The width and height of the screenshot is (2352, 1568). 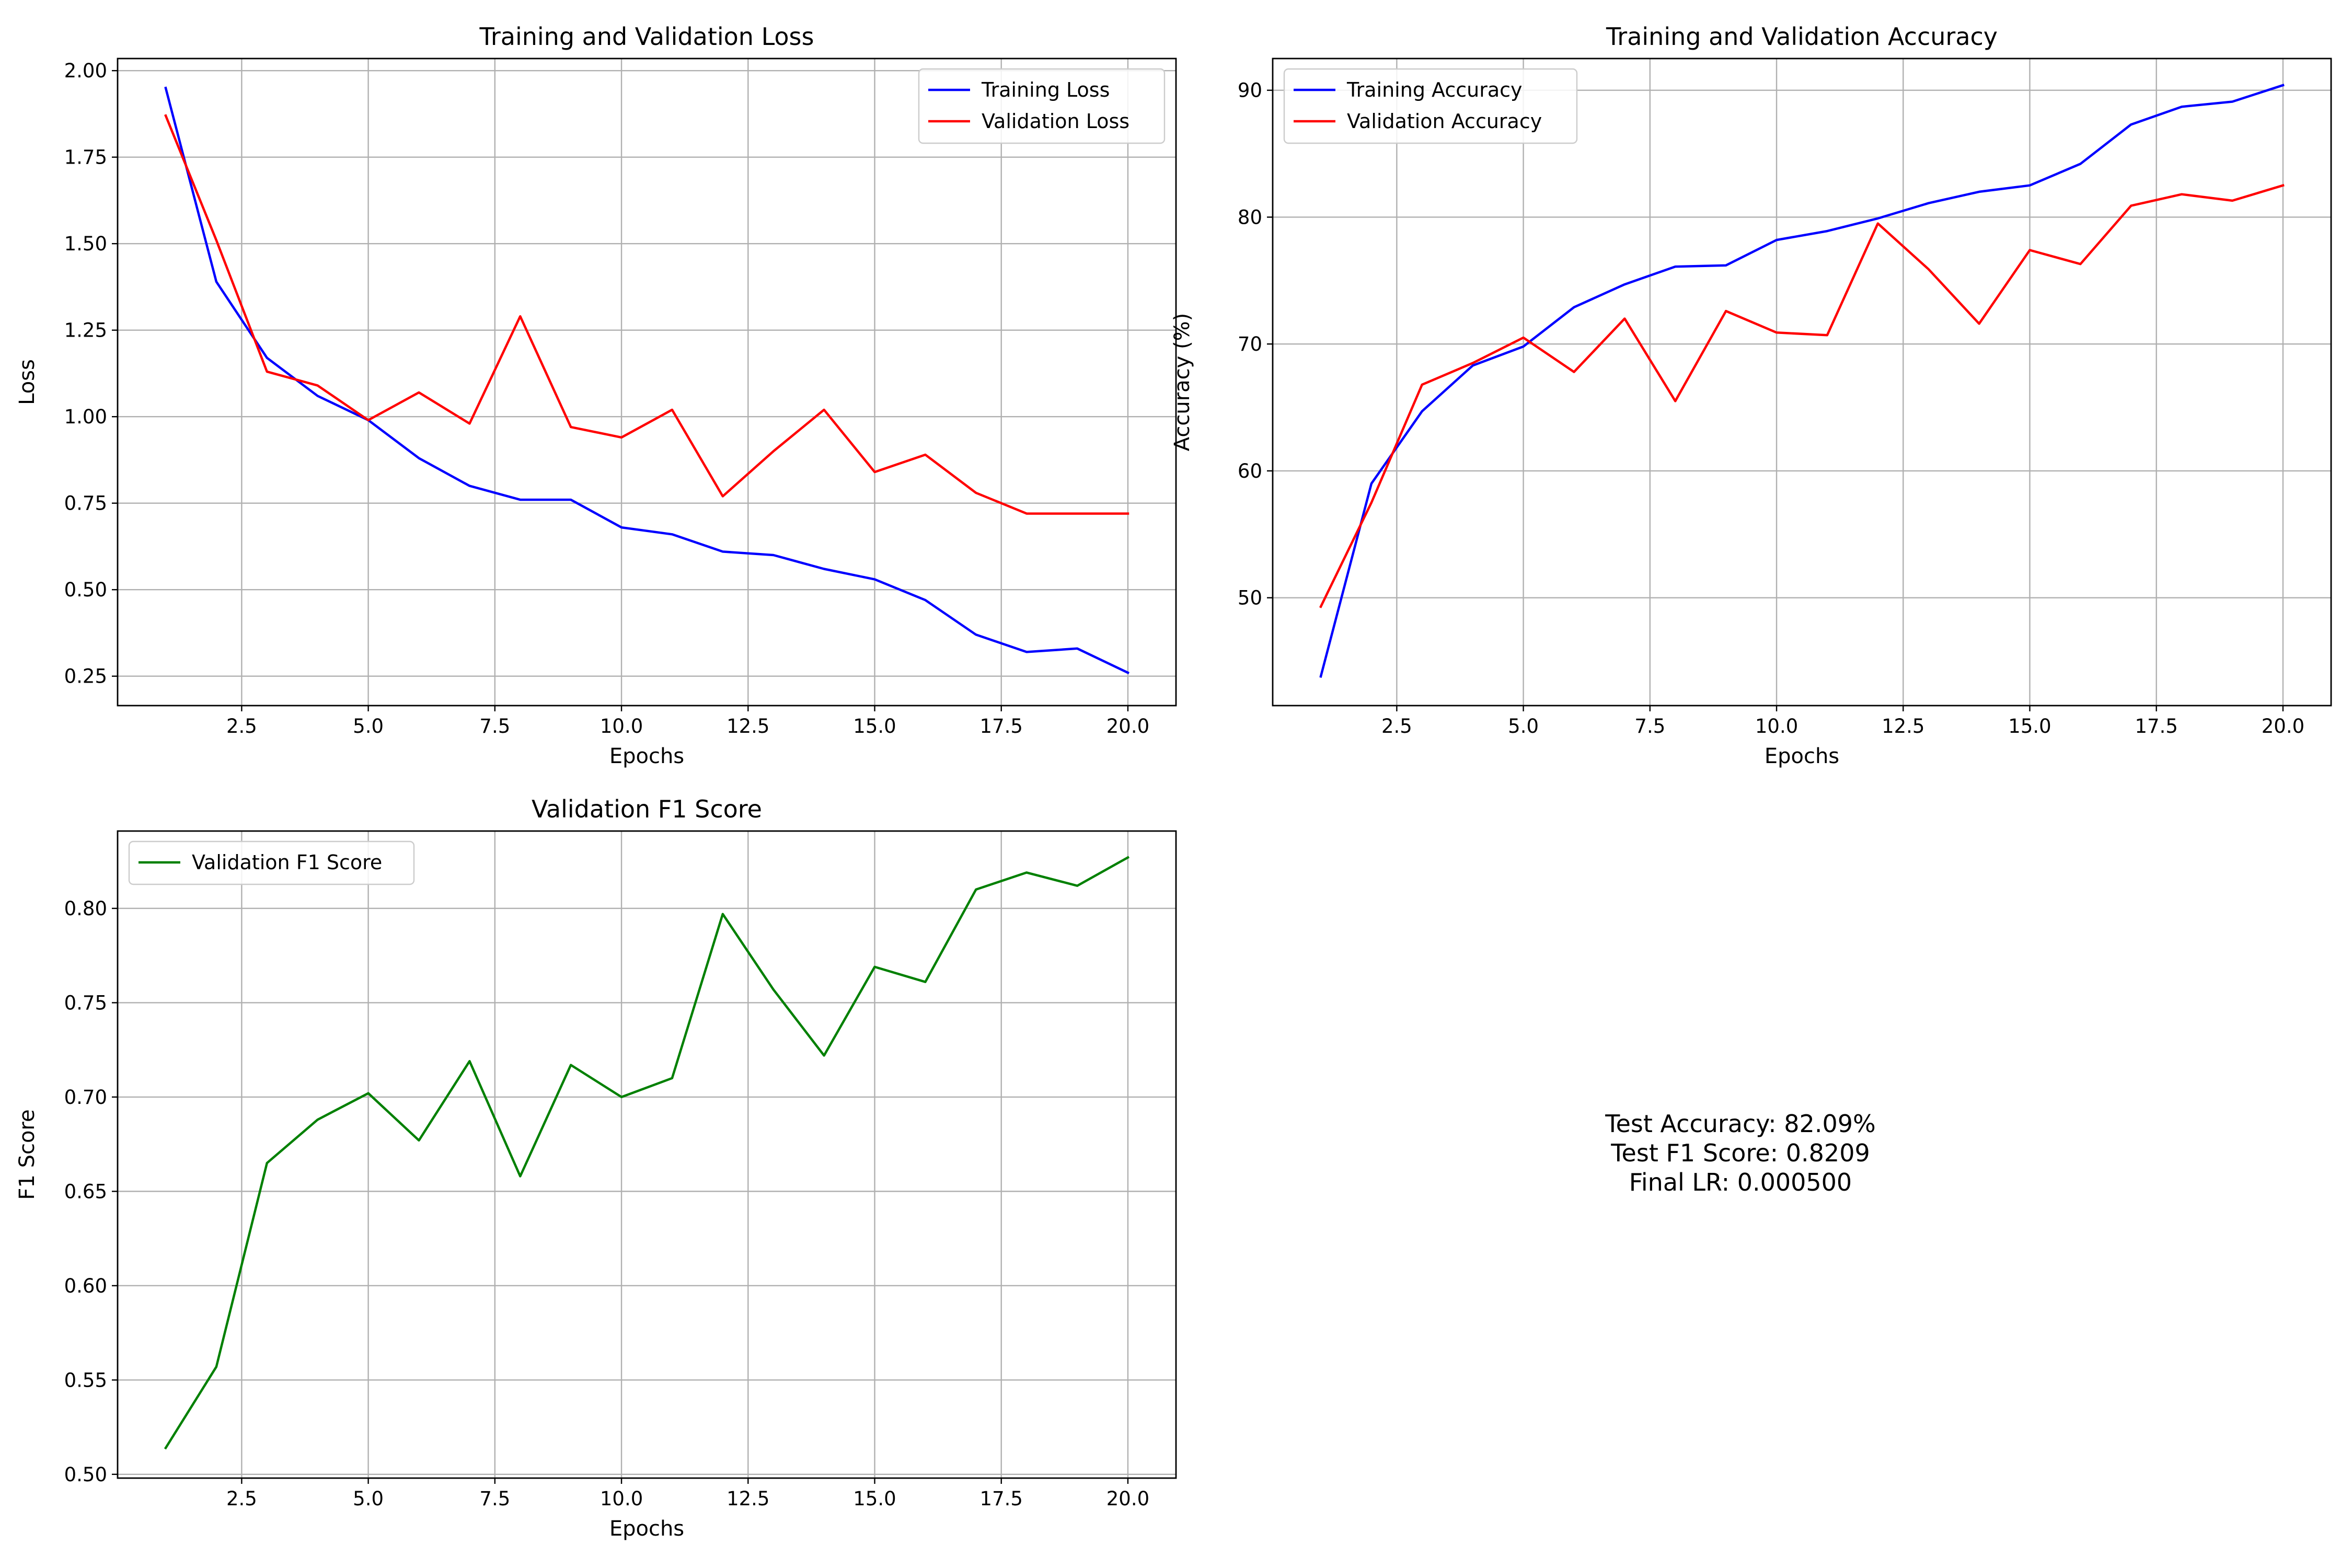 I want to click on y-tick-label: 0.25, so click(x=85, y=676).